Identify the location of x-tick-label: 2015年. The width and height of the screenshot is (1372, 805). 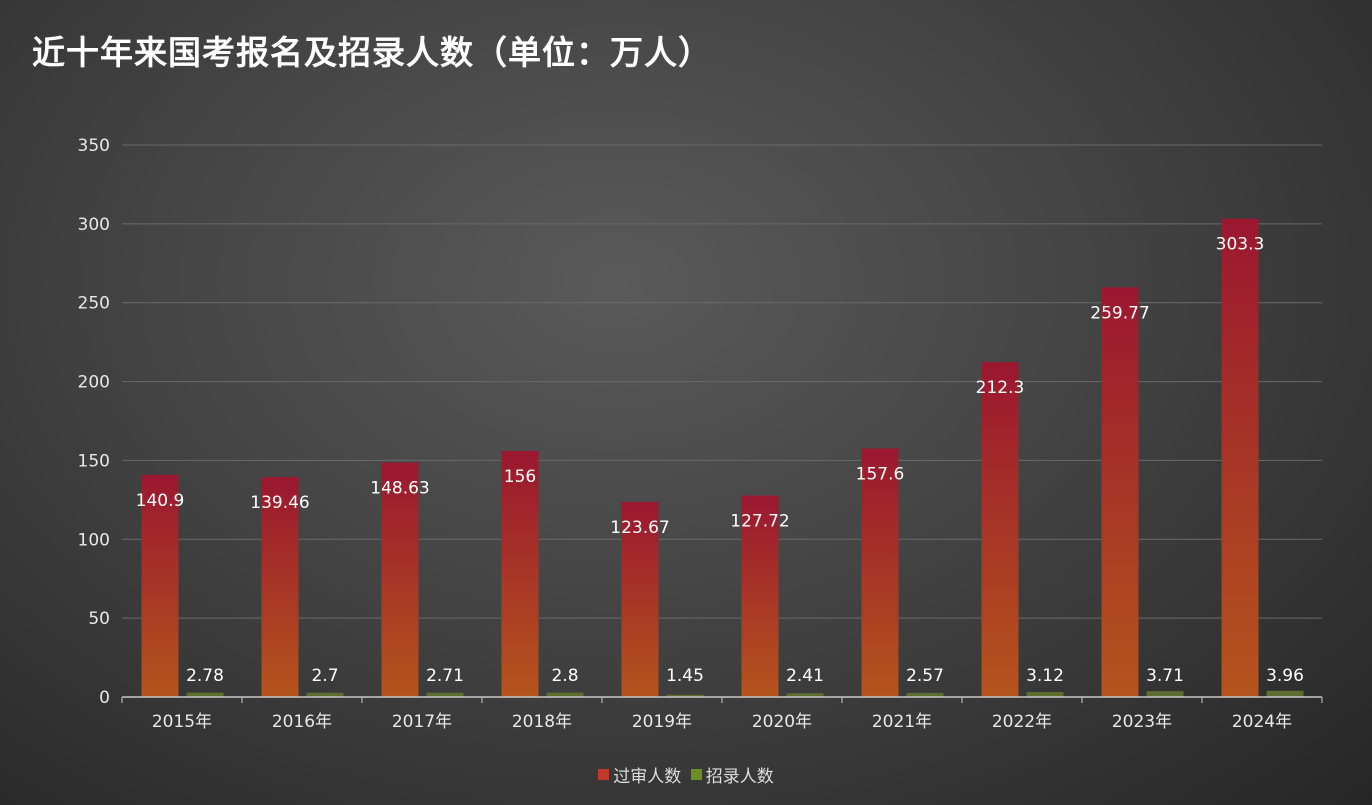
(182, 722).